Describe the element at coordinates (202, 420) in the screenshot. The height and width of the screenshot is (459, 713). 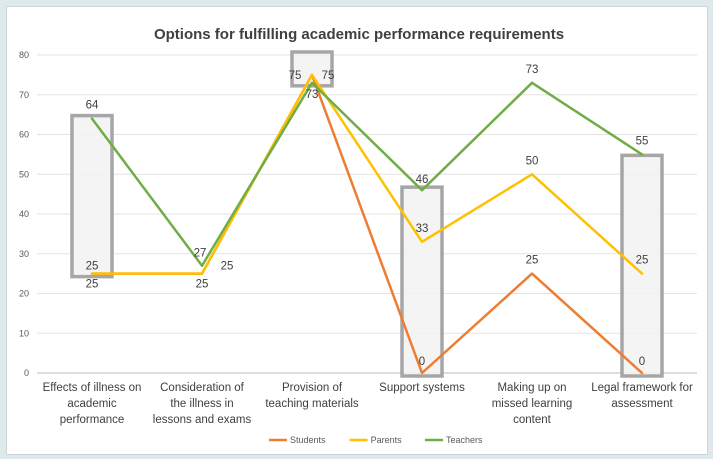
I see `x-category-label-line: lessons and exams` at that location.